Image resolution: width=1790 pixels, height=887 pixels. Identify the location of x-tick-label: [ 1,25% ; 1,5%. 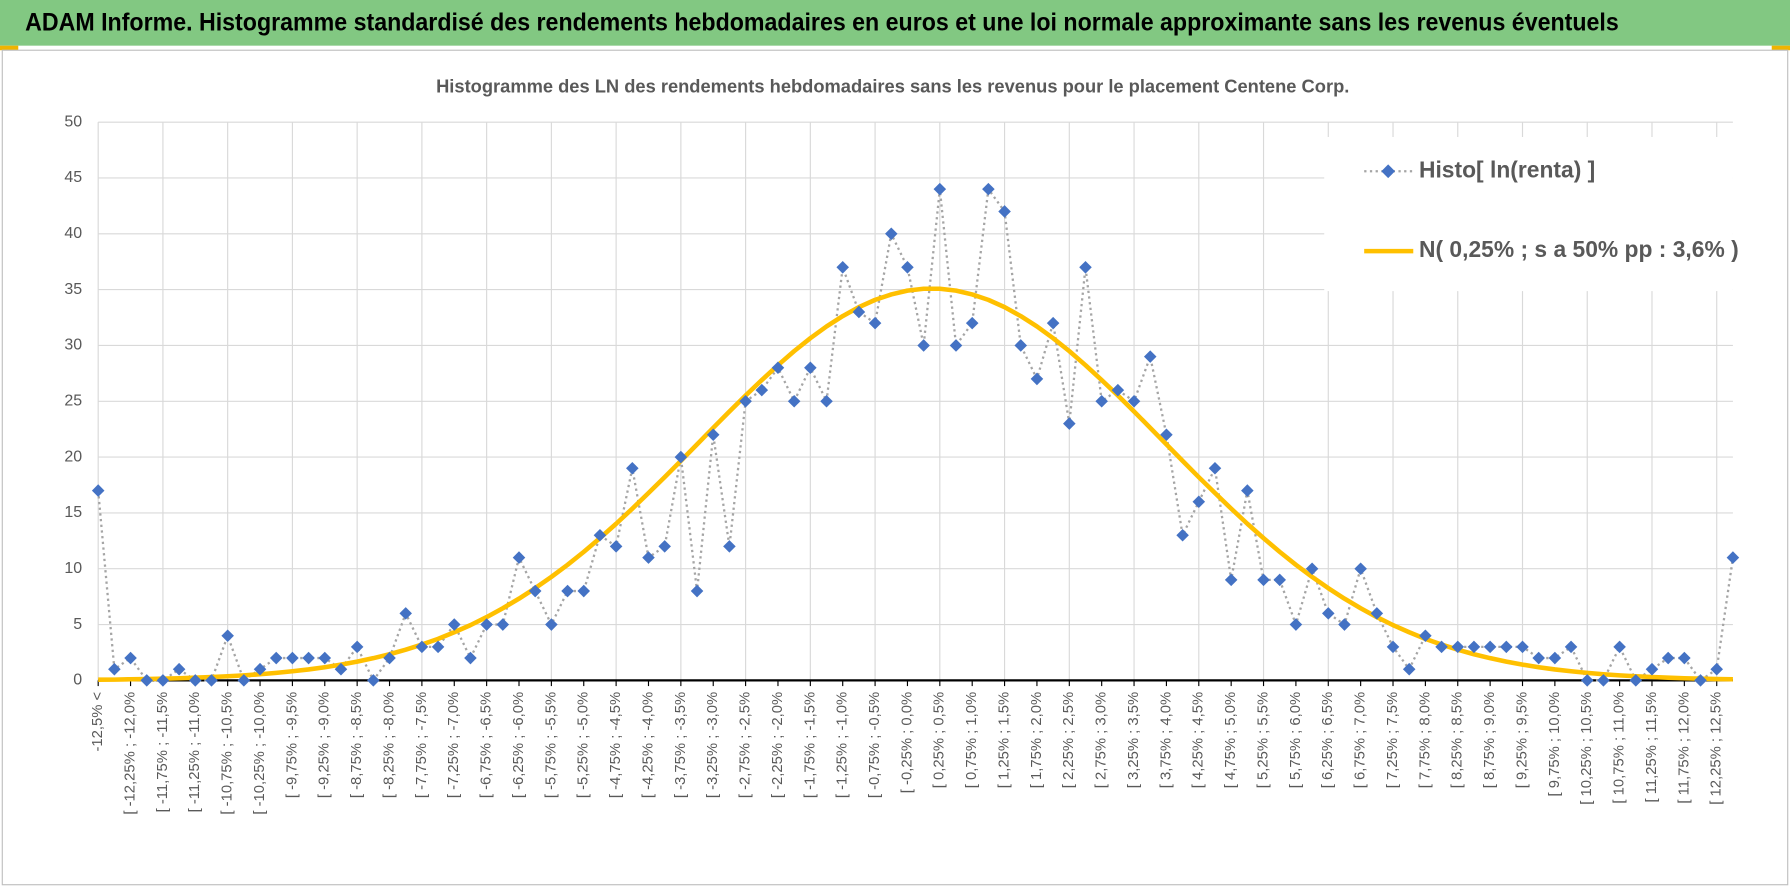
(1004, 740).